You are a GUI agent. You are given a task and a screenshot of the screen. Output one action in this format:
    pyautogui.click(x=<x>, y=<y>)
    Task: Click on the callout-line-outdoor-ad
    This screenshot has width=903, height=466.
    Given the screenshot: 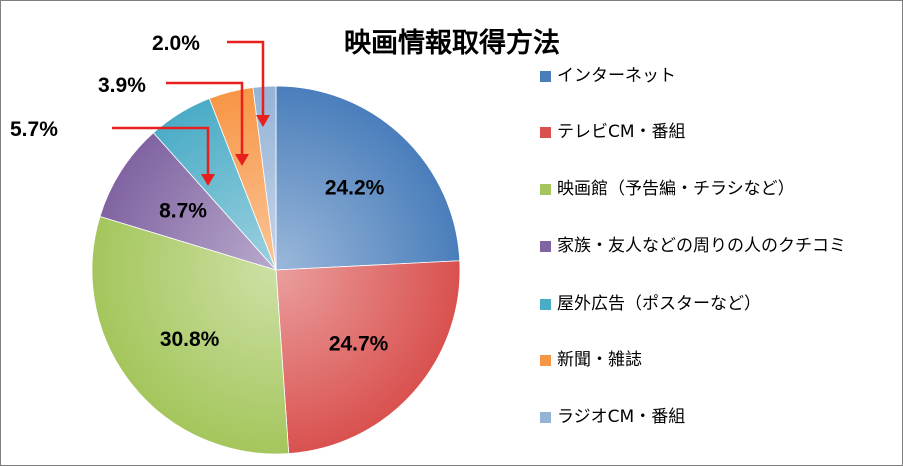 What is the action you would take?
    pyautogui.click(x=161, y=151)
    